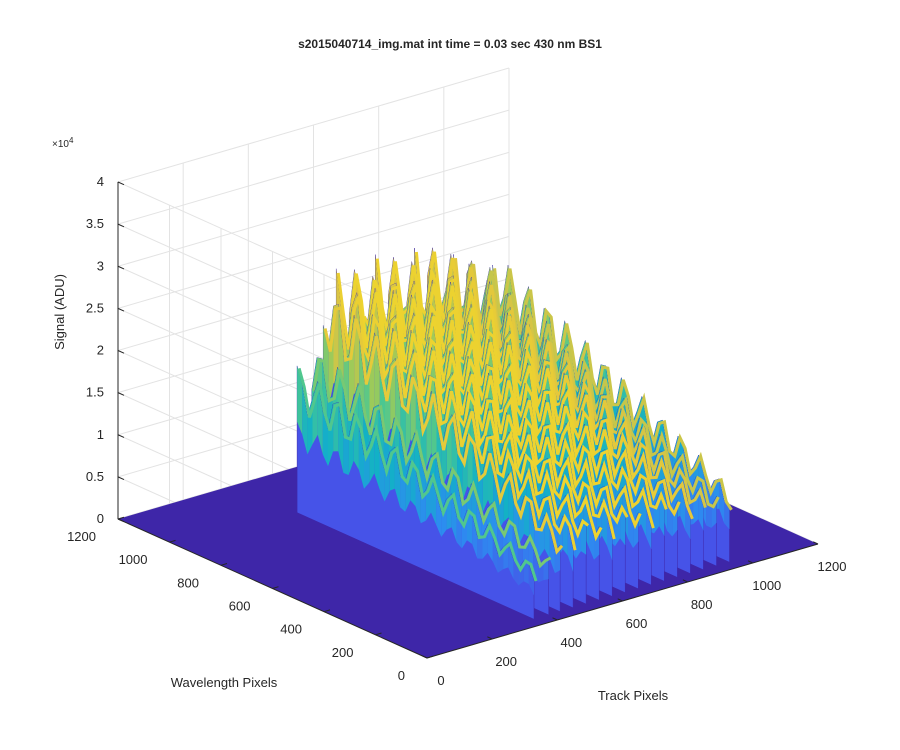  Describe the element at coordinates (81, 536) in the screenshot. I see `y-tick-label: 1200` at that location.